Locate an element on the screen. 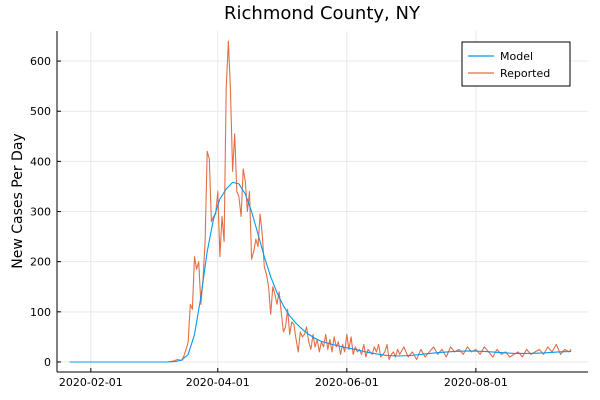 Image resolution: width=600 pixels, height=400 pixels. y-tick-label: 200 is located at coordinates (40, 262).